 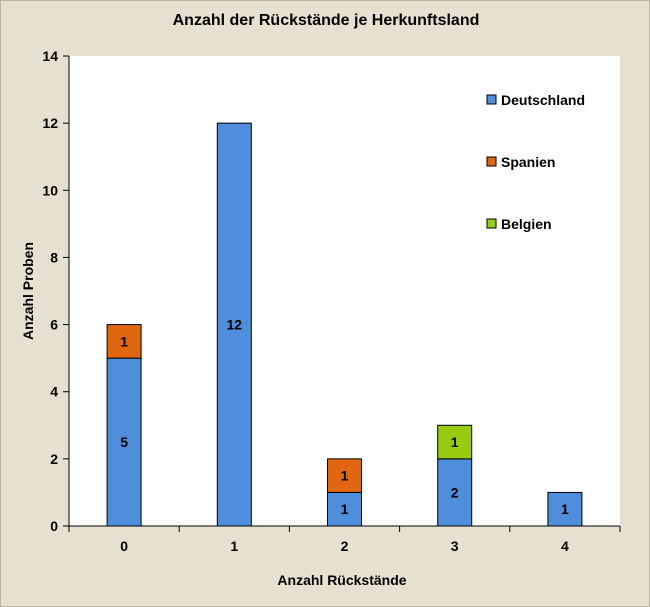 I want to click on data-label: 12, so click(x=235, y=325).